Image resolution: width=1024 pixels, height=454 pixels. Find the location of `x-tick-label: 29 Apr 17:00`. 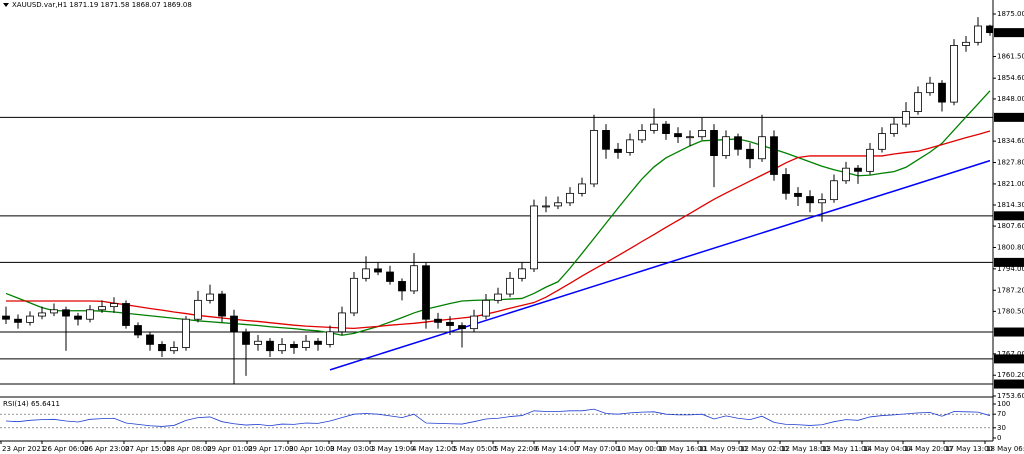

x-tick-label: 29 Apr 17:00 is located at coordinates (271, 449).